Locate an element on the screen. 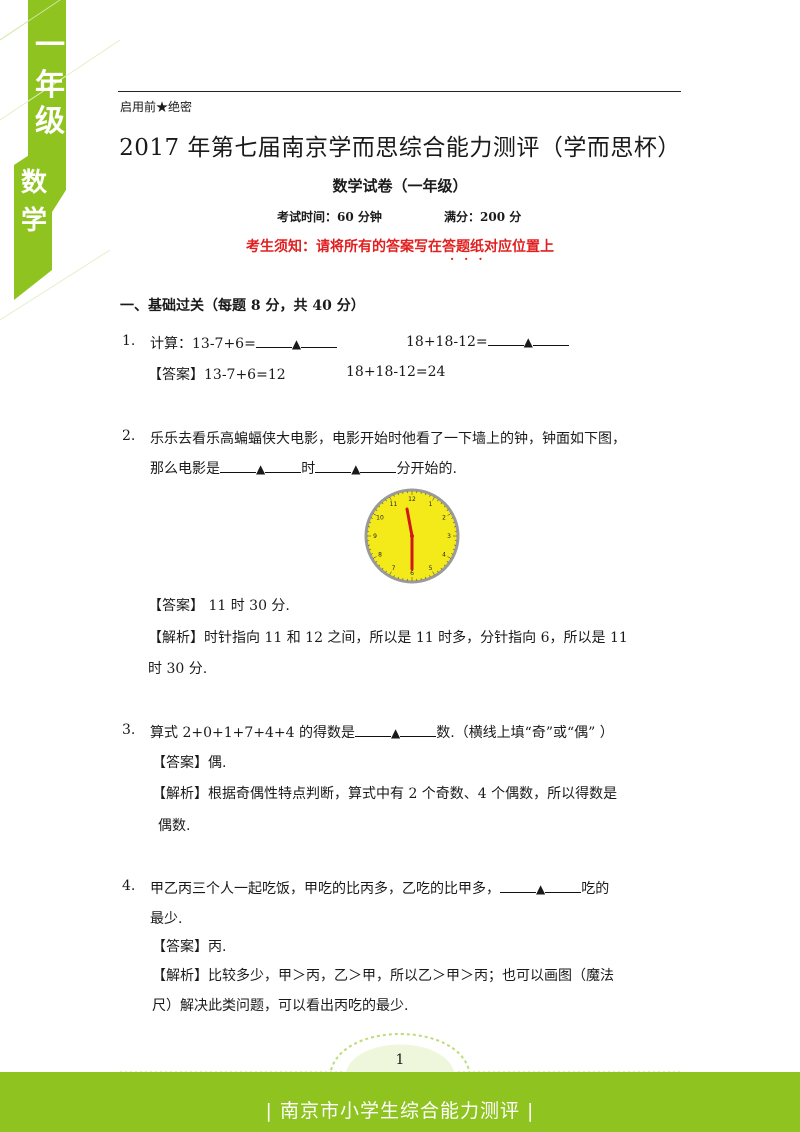 This screenshot has height=1132, width=800. q1-answer-2: 18+18-12=24 is located at coordinates (396, 372).